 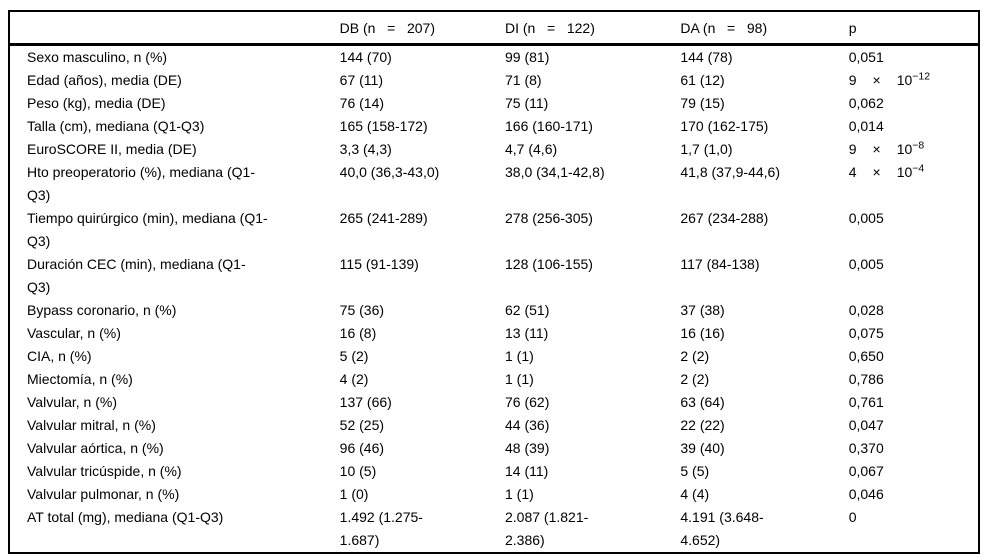 What do you see at coordinates (141, 183) in the screenshot?
I see `row-label: Hto preoperatorio (%), mediana (Q1- Q3)` at bounding box center [141, 183].